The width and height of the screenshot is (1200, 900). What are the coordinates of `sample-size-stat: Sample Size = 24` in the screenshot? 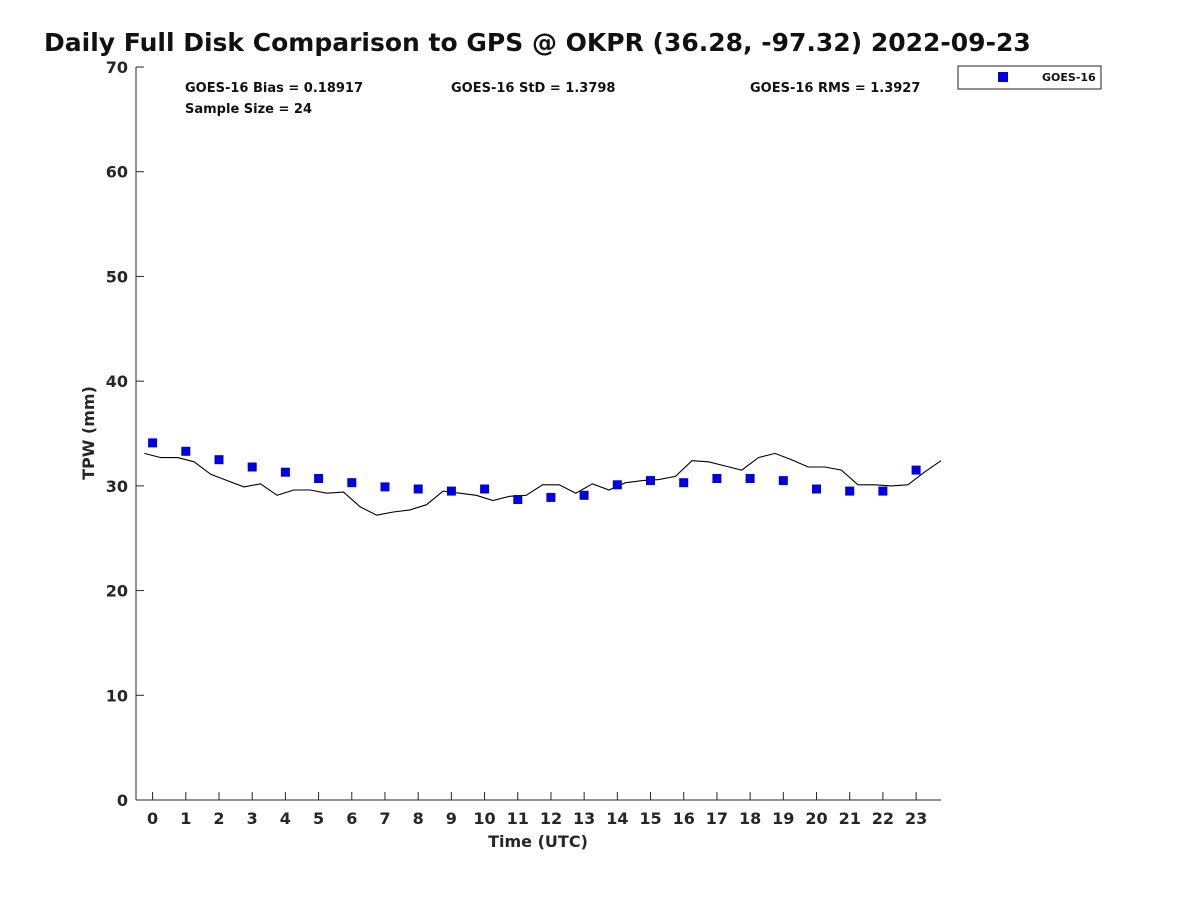 It's located at (248, 109).